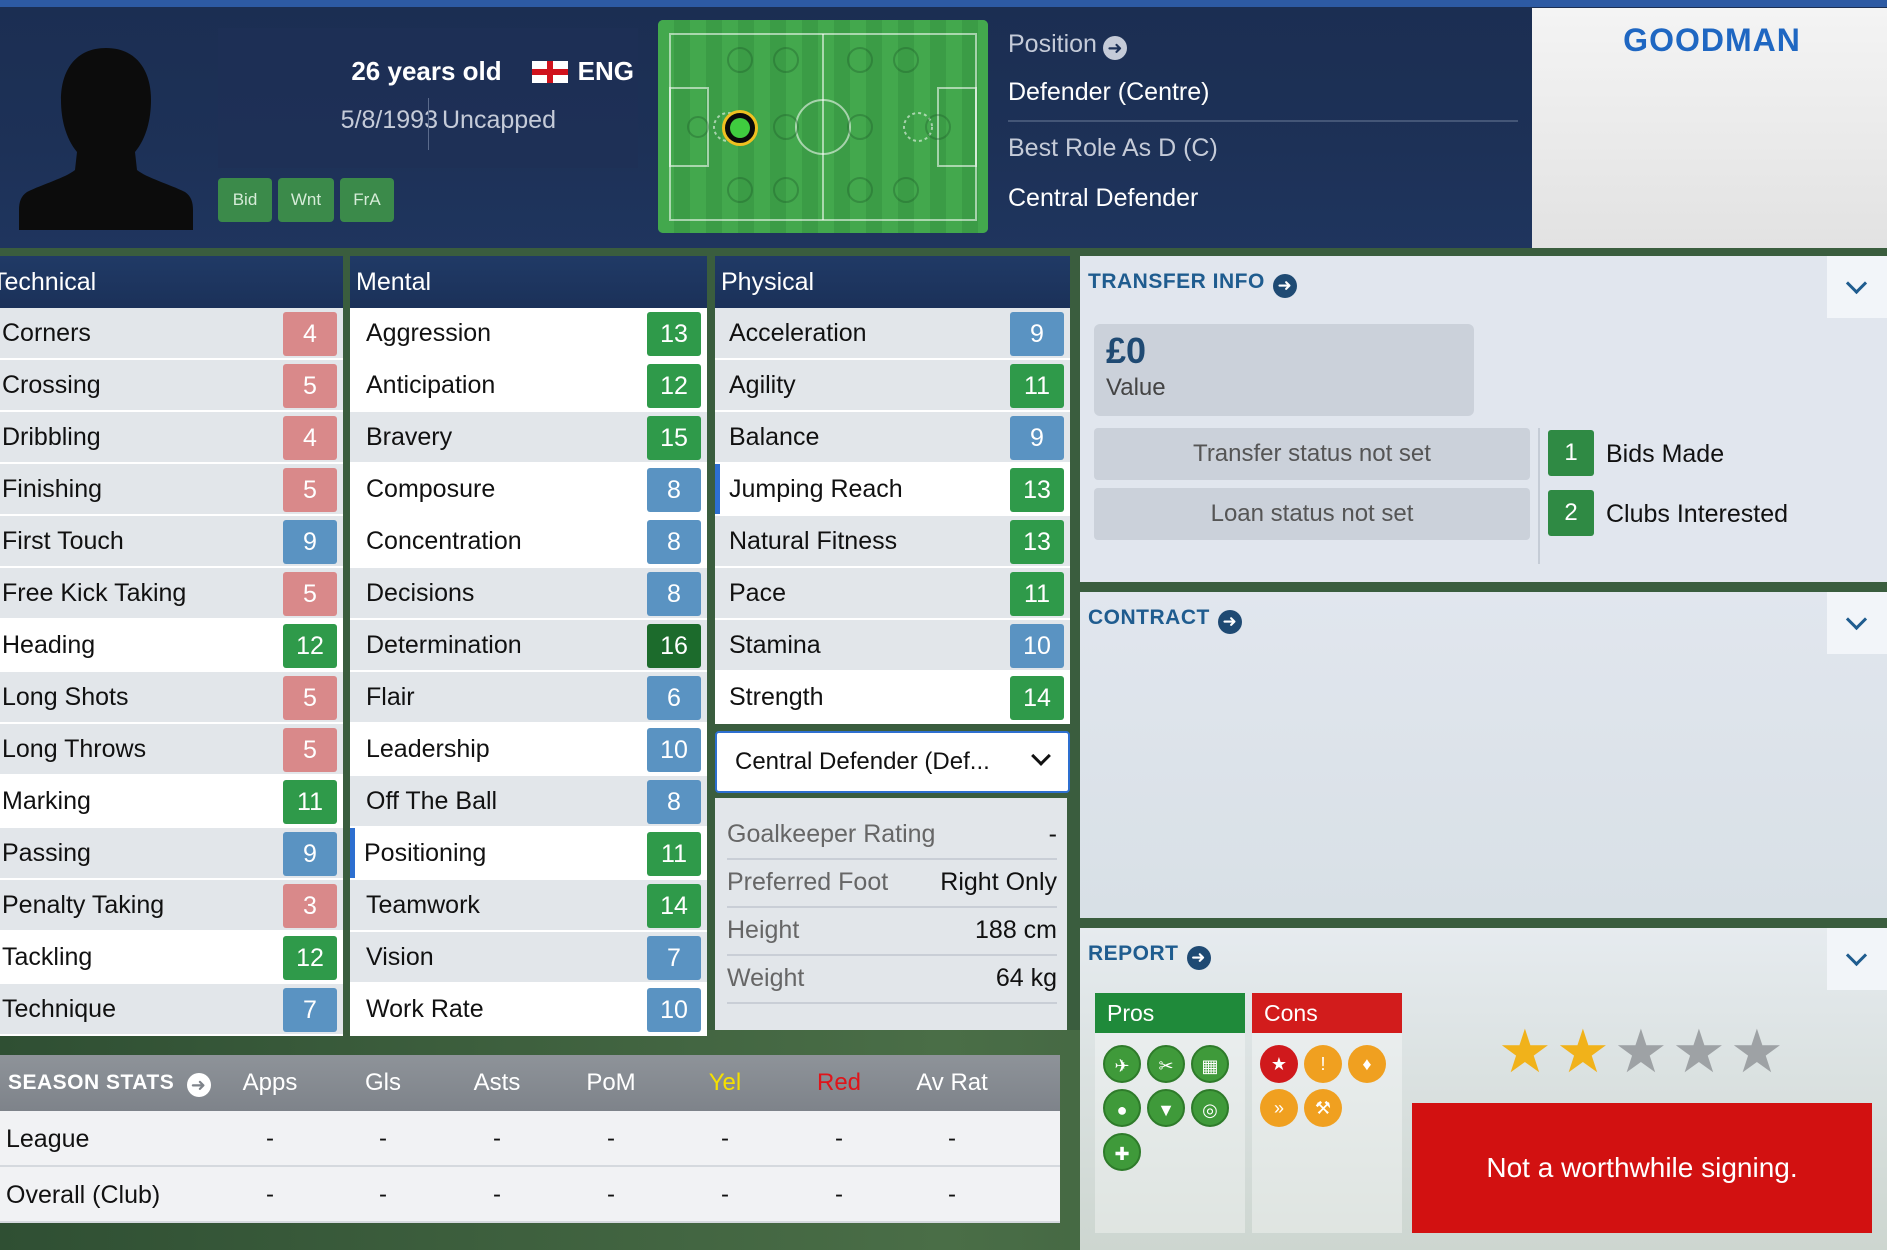 The width and height of the screenshot is (1887, 1250). I want to click on attribute-row: Aggression 13, so click(528, 334).